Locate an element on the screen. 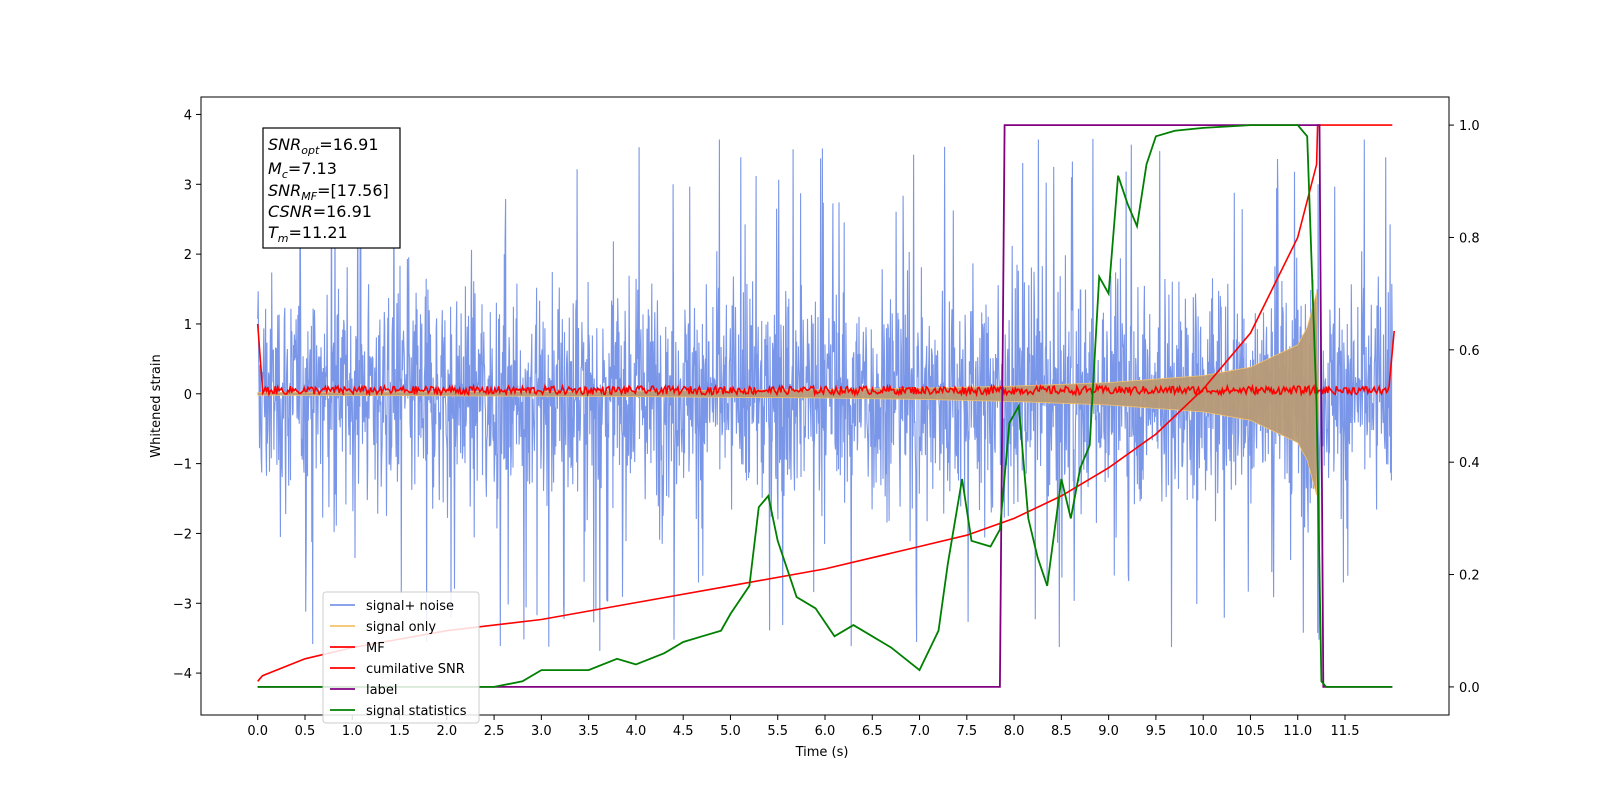 The width and height of the screenshot is (1600, 800). y-tick-label: 0 is located at coordinates (188, 395).